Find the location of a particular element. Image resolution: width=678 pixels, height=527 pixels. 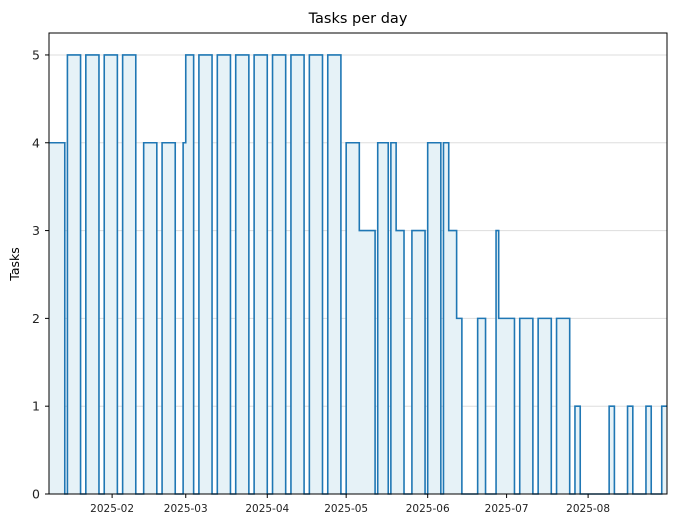

x-tick-label: 2025-03 is located at coordinates (186, 509).